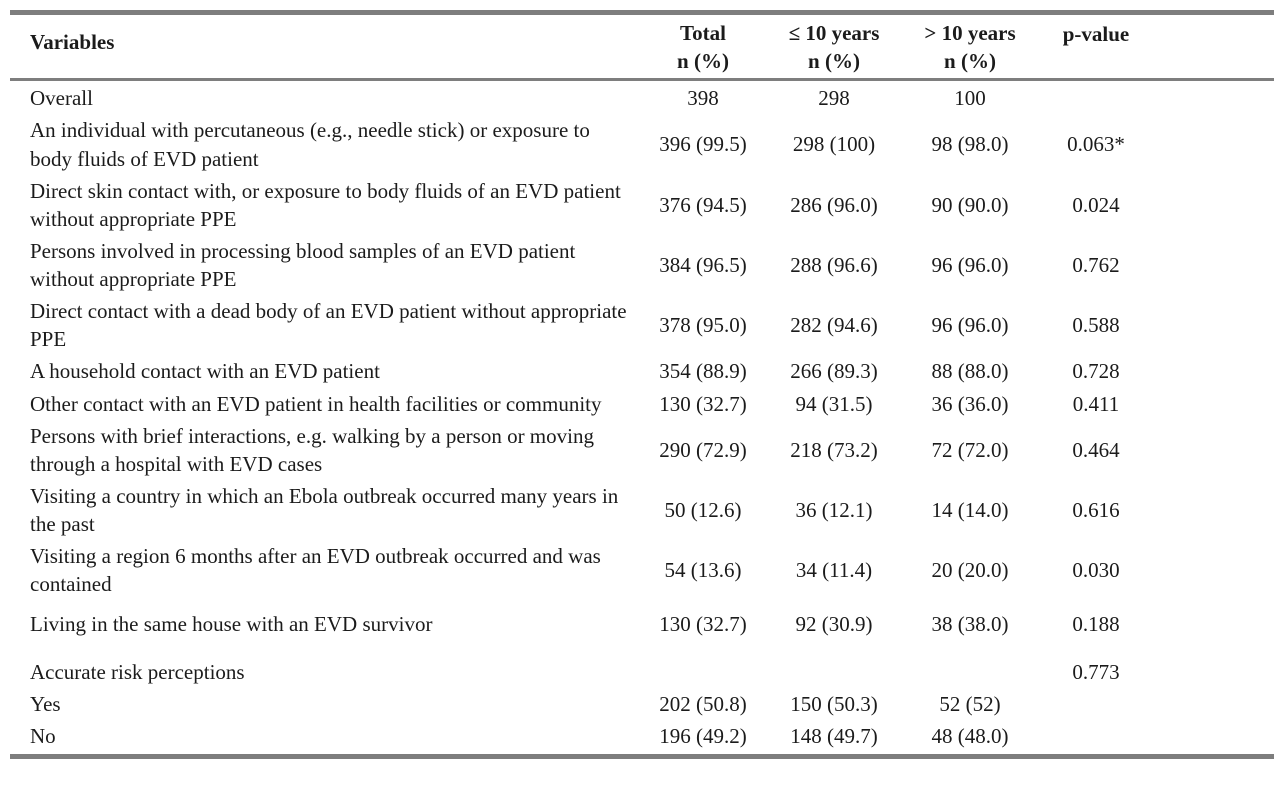 Image resolution: width=1284 pixels, height=810 pixels. Describe the element at coordinates (970, 204) in the screenshot. I see `gt10years-cell: 90 (90.0)` at that location.